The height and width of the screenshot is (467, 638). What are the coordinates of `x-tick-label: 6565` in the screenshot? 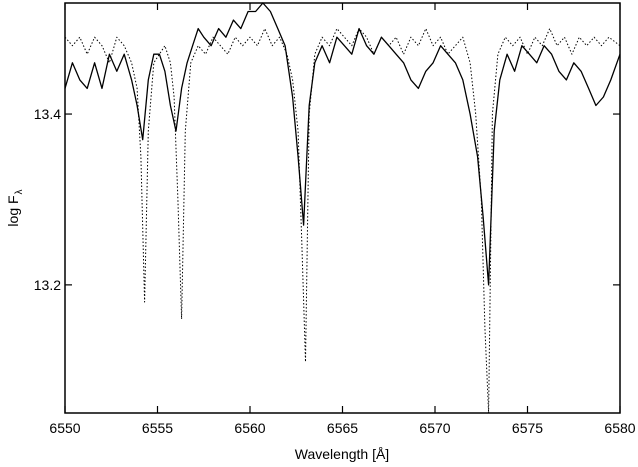 It's located at (342, 428).